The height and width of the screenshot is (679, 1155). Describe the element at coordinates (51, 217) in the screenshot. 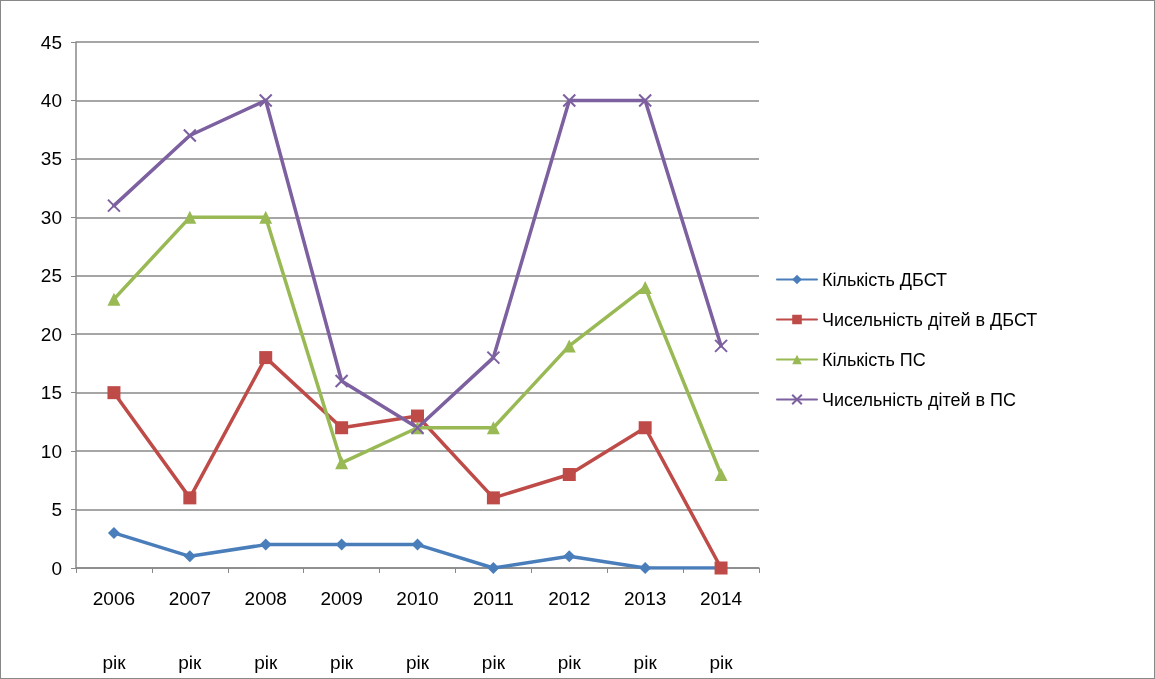

I see `y-tick-label: 30` at that location.